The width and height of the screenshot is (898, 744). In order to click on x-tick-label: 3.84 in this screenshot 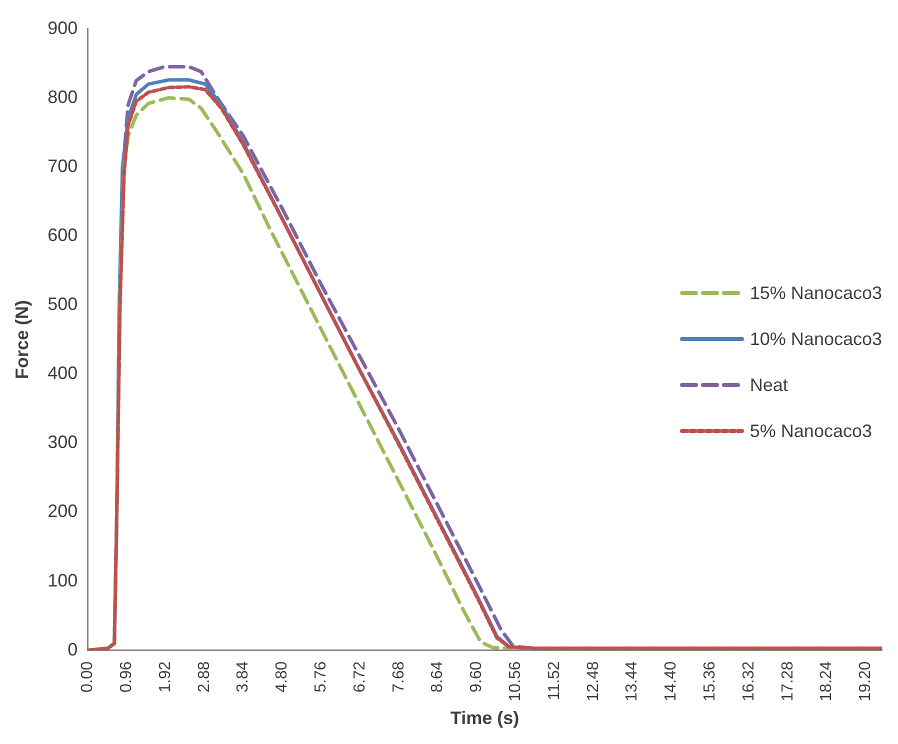, I will do `click(243, 676)`.